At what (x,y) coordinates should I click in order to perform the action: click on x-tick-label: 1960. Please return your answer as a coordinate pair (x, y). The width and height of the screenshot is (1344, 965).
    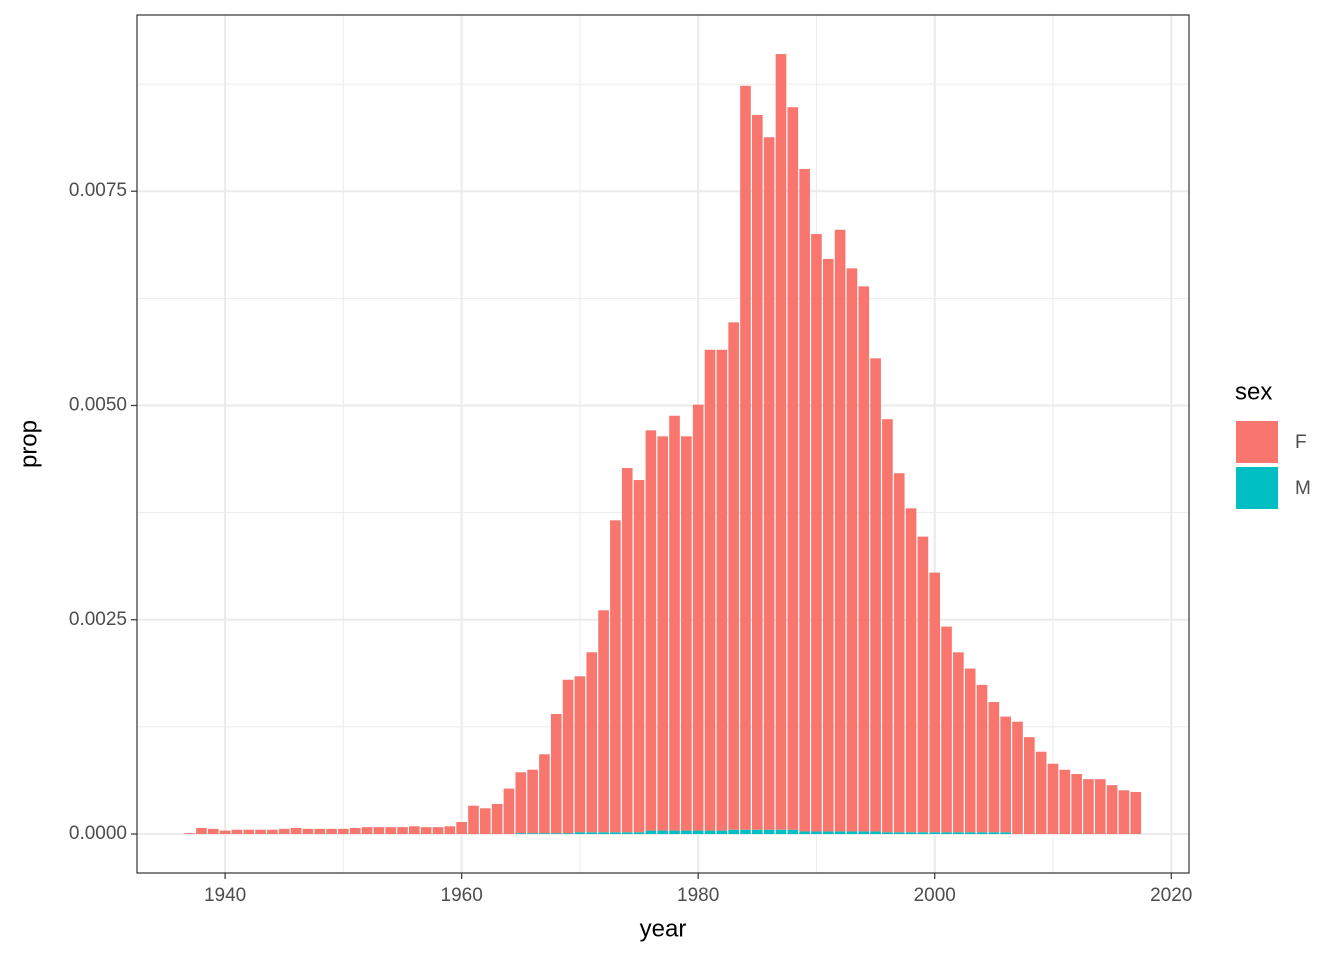
    Looking at the image, I should click on (462, 895).